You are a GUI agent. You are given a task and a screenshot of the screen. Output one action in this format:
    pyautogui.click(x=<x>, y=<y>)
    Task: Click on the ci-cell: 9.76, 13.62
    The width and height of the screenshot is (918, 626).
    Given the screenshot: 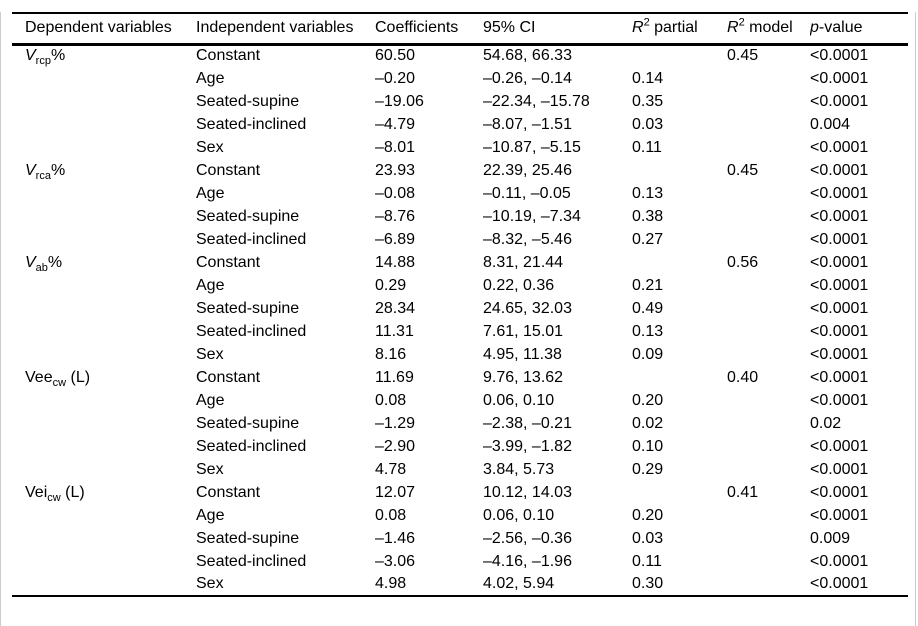 What is the action you would take?
    pyautogui.click(x=523, y=377)
    